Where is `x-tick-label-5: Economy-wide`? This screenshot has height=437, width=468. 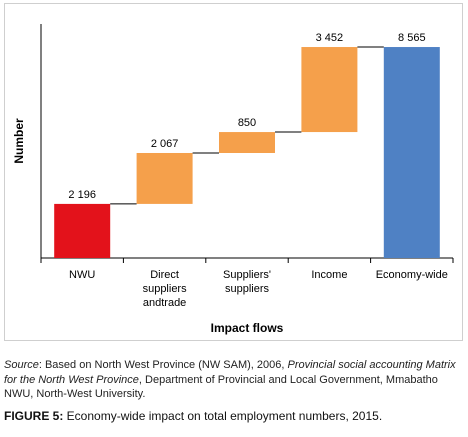 x-tick-label-5: Economy-wide is located at coordinates (412, 275).